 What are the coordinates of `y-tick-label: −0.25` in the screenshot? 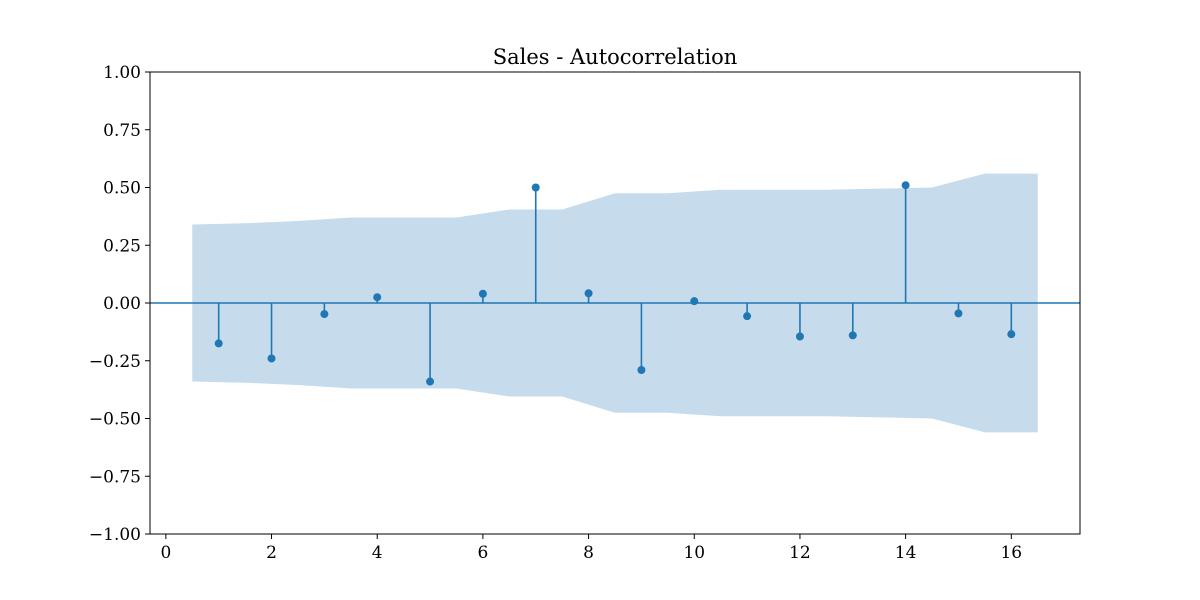 It's located at (115, 362).